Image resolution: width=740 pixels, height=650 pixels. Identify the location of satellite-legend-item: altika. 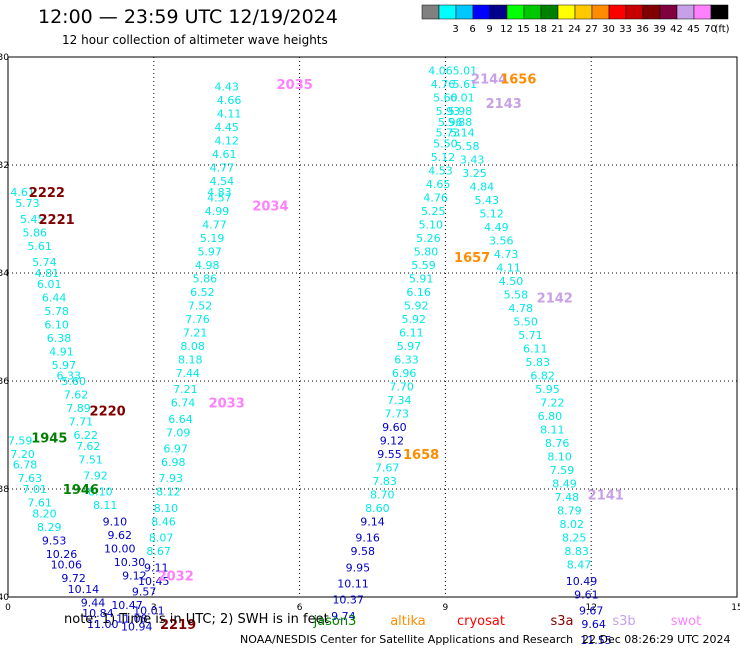
(408, 621).